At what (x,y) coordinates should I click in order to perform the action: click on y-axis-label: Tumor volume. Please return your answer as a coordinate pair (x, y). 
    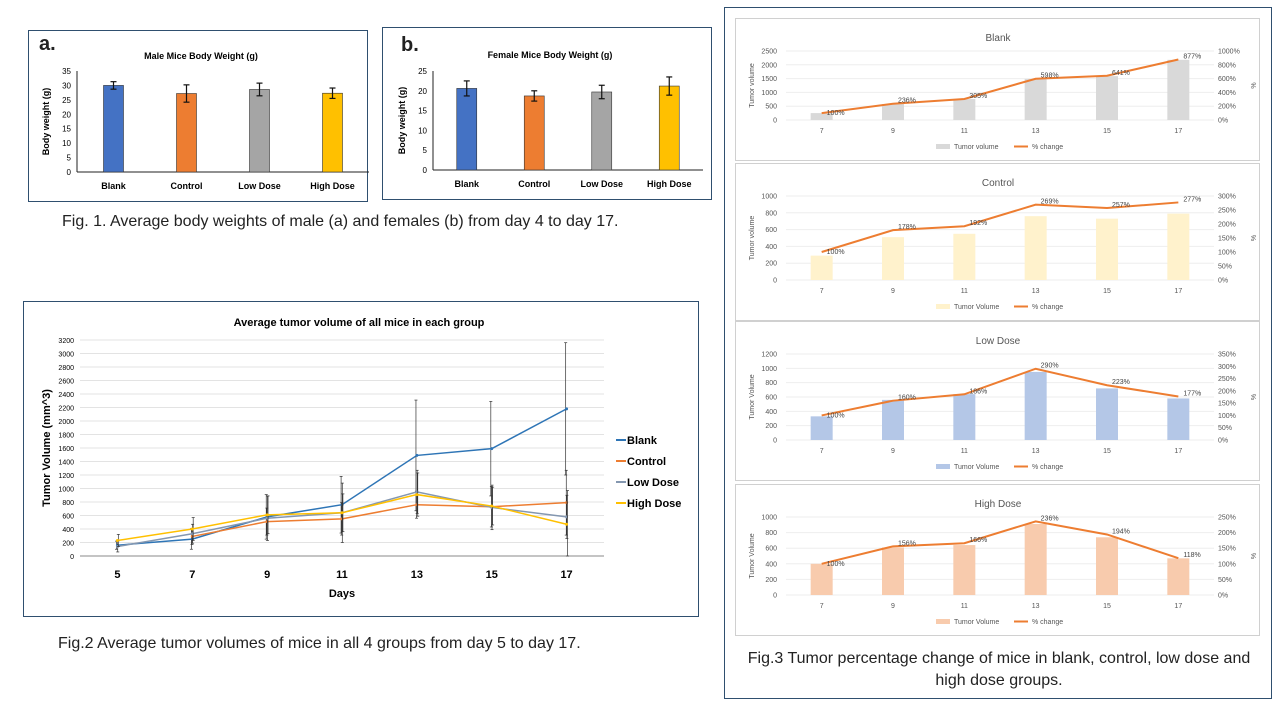
    Looking at the image, I should click on (752, 85).